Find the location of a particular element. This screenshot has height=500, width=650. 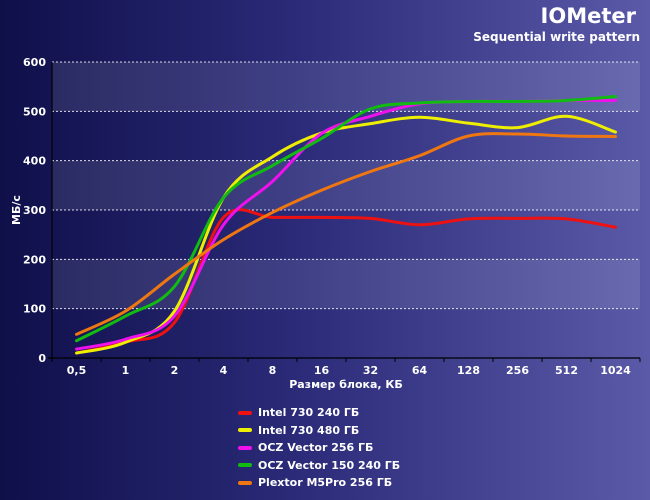

chart-title: IOMeter is located at coordinates (588, 16).